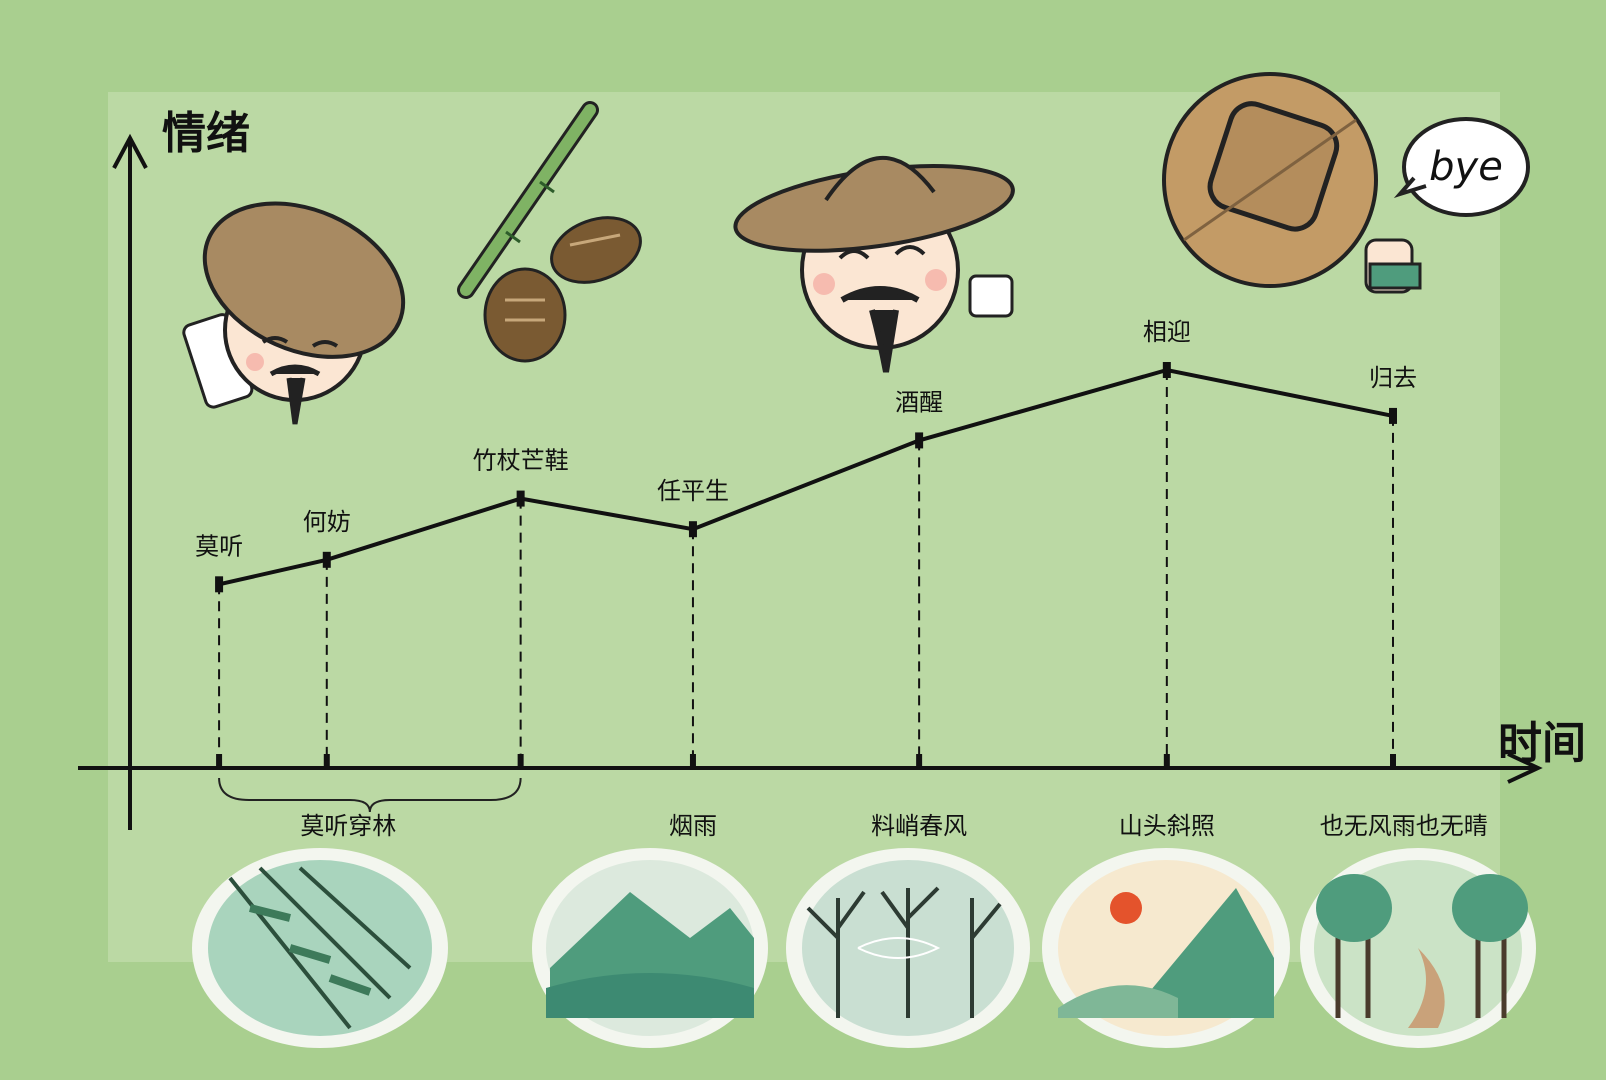 Image resolution: width=1606 pixels, height=1080 pixels. I want to click on bare-trees-wind-scene, so click(908, 948).